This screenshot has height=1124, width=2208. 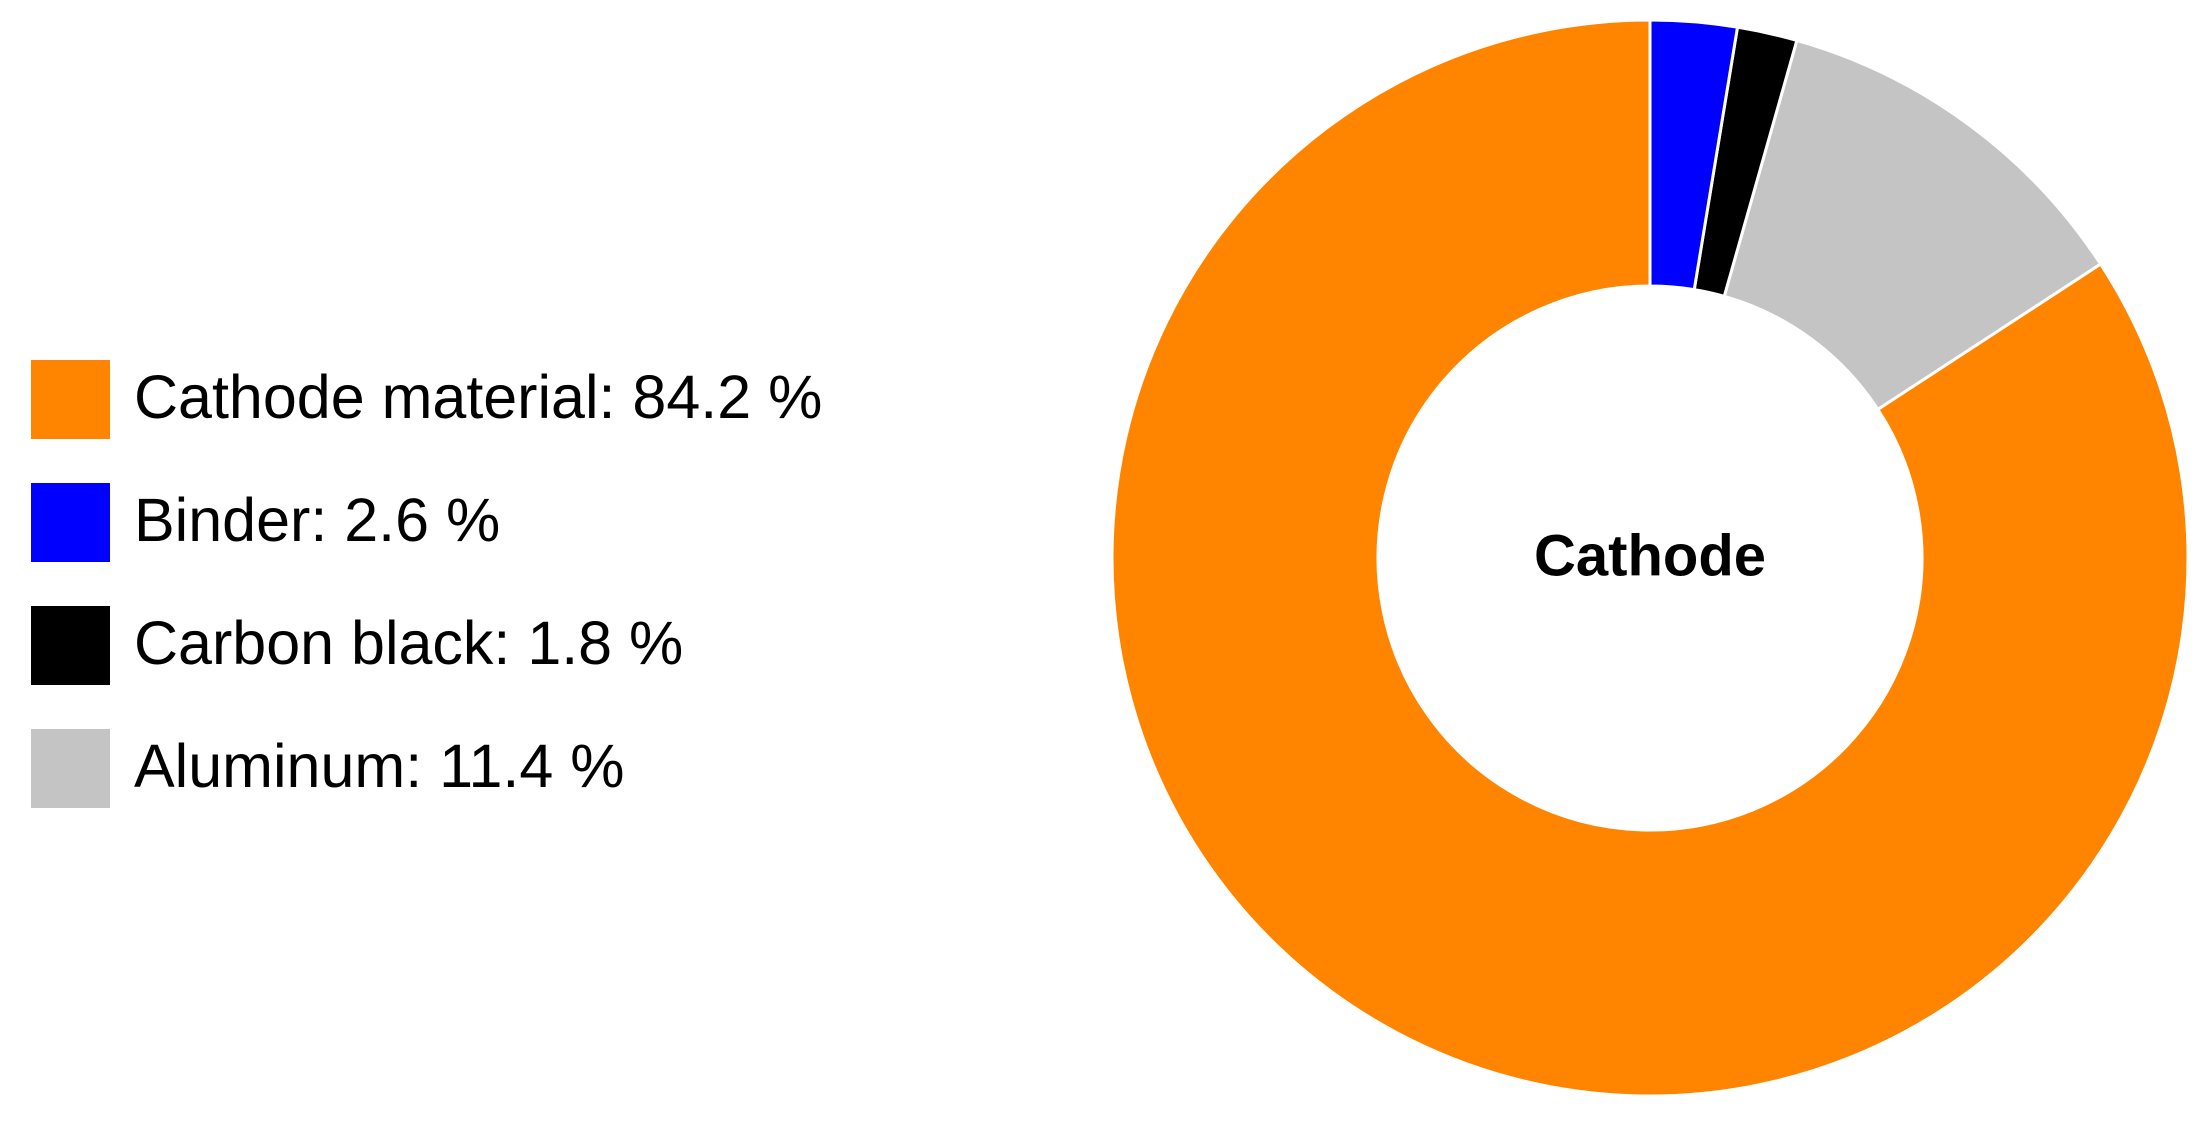 I want to click on center-label: Cathode, so click(x=1650, y=555).